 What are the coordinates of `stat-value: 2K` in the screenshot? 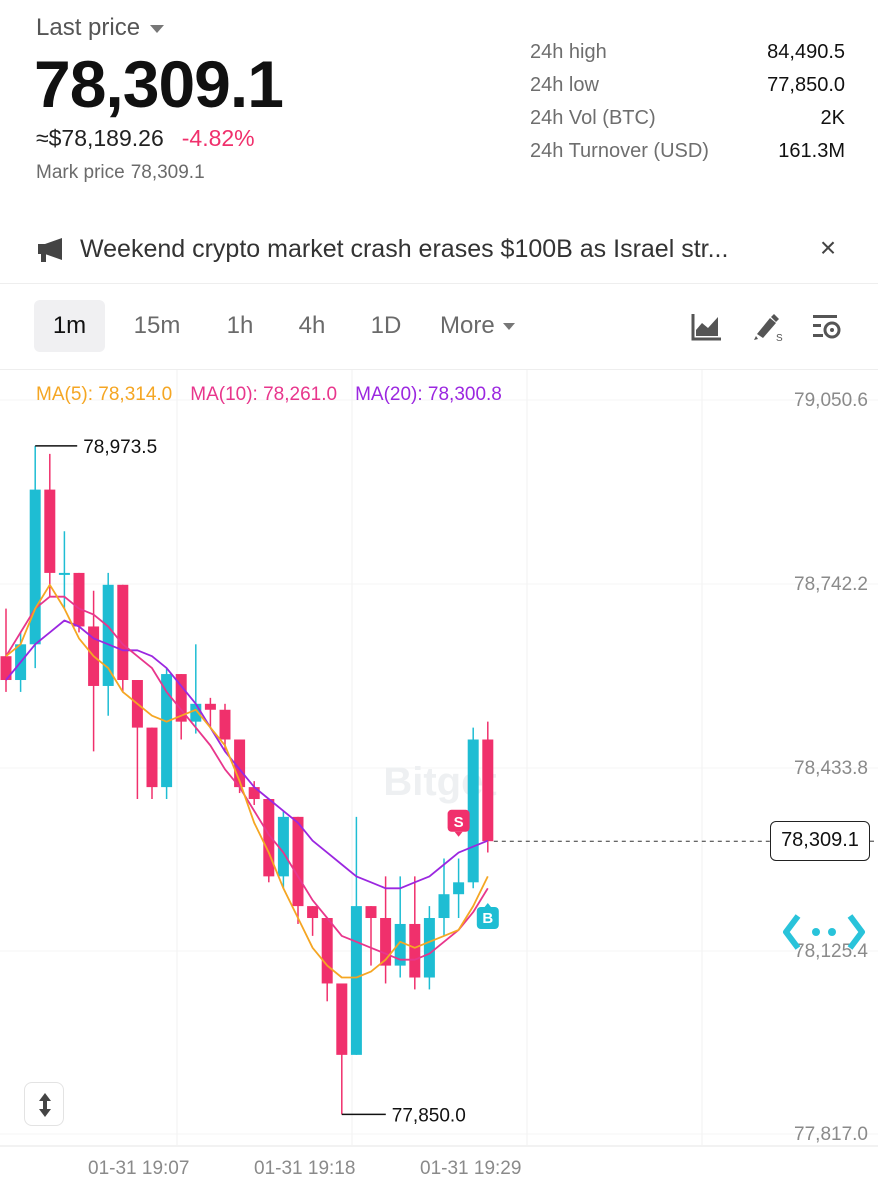 It's located at (832, 118).